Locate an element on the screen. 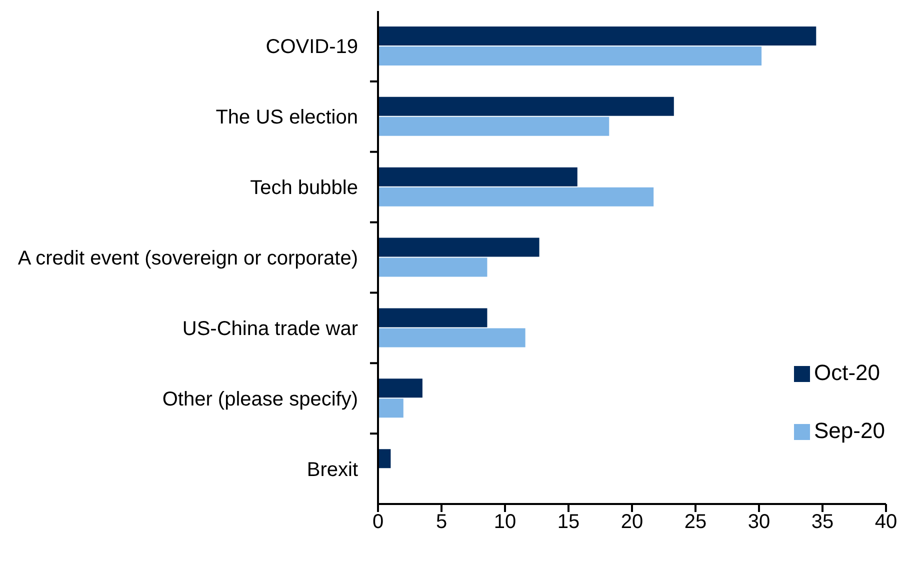  y-tick-label: Brexit is located at coordinates (332, 469).